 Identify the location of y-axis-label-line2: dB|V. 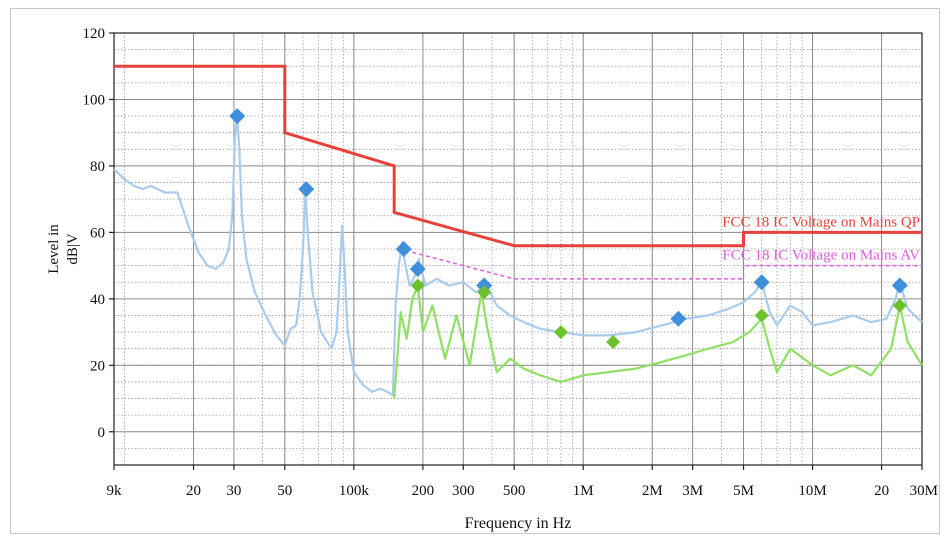
(73, 249).